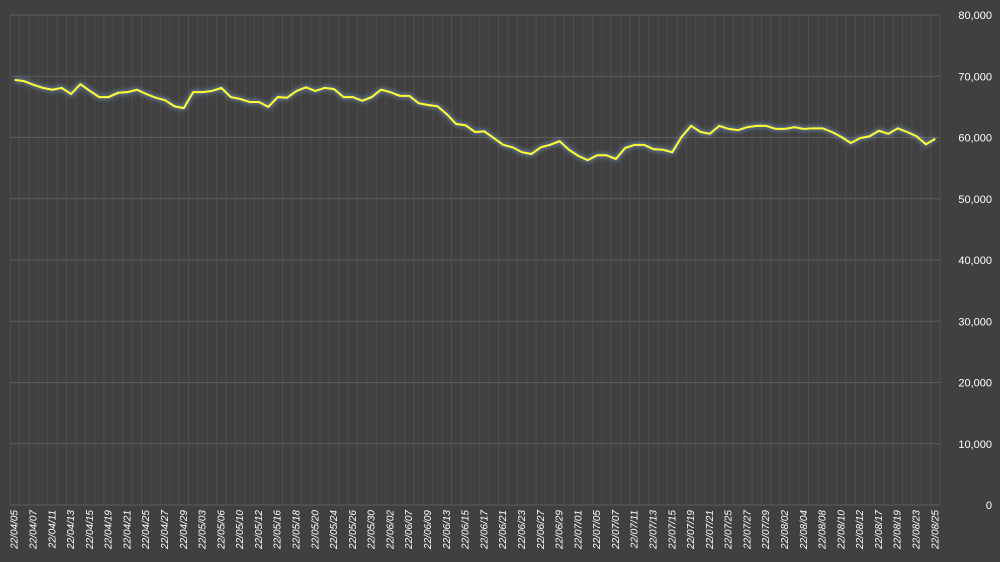  What do you see at coordinates (935, 530) in the screenshot?
I see `x-tick-label: 22/08/25` at bounding box center [935, 530].